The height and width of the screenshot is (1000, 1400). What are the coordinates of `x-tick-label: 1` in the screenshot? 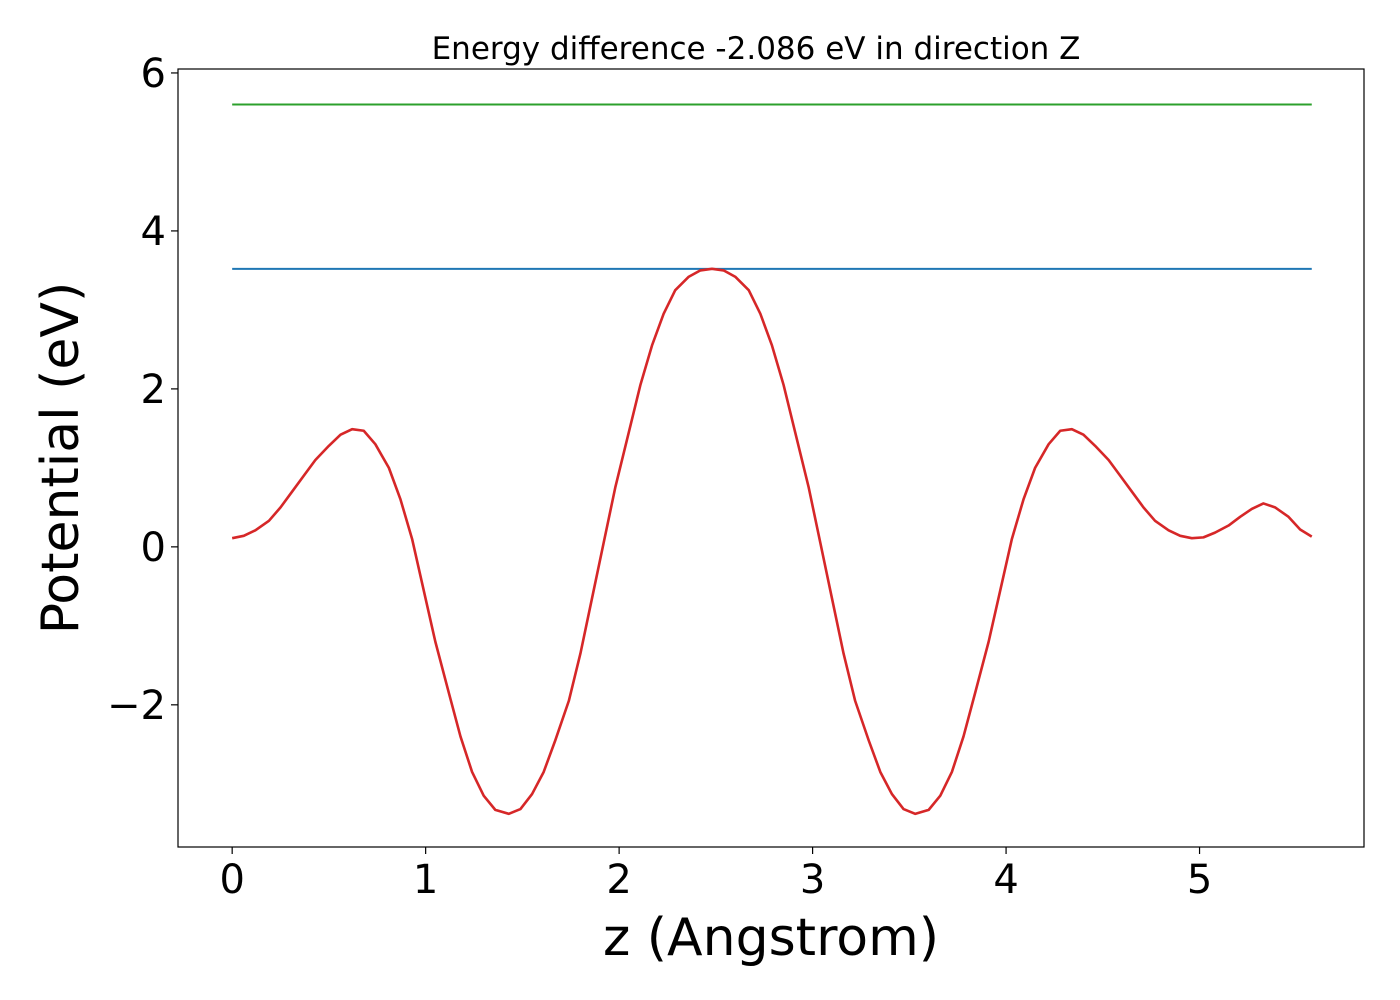 It's located at (425, 880).